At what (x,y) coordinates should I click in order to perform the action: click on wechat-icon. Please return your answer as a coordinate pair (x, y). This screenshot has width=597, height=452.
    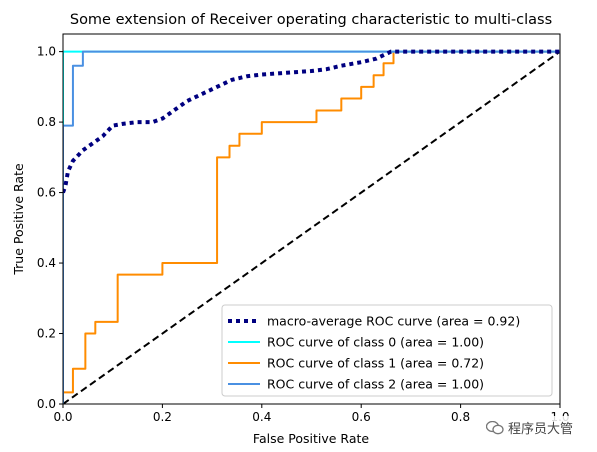
    Looking at the image, I should click on (495, 427).